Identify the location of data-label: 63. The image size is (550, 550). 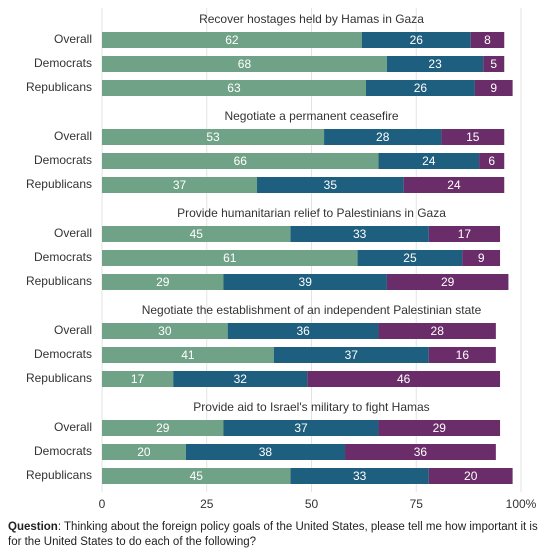
(234, 88).